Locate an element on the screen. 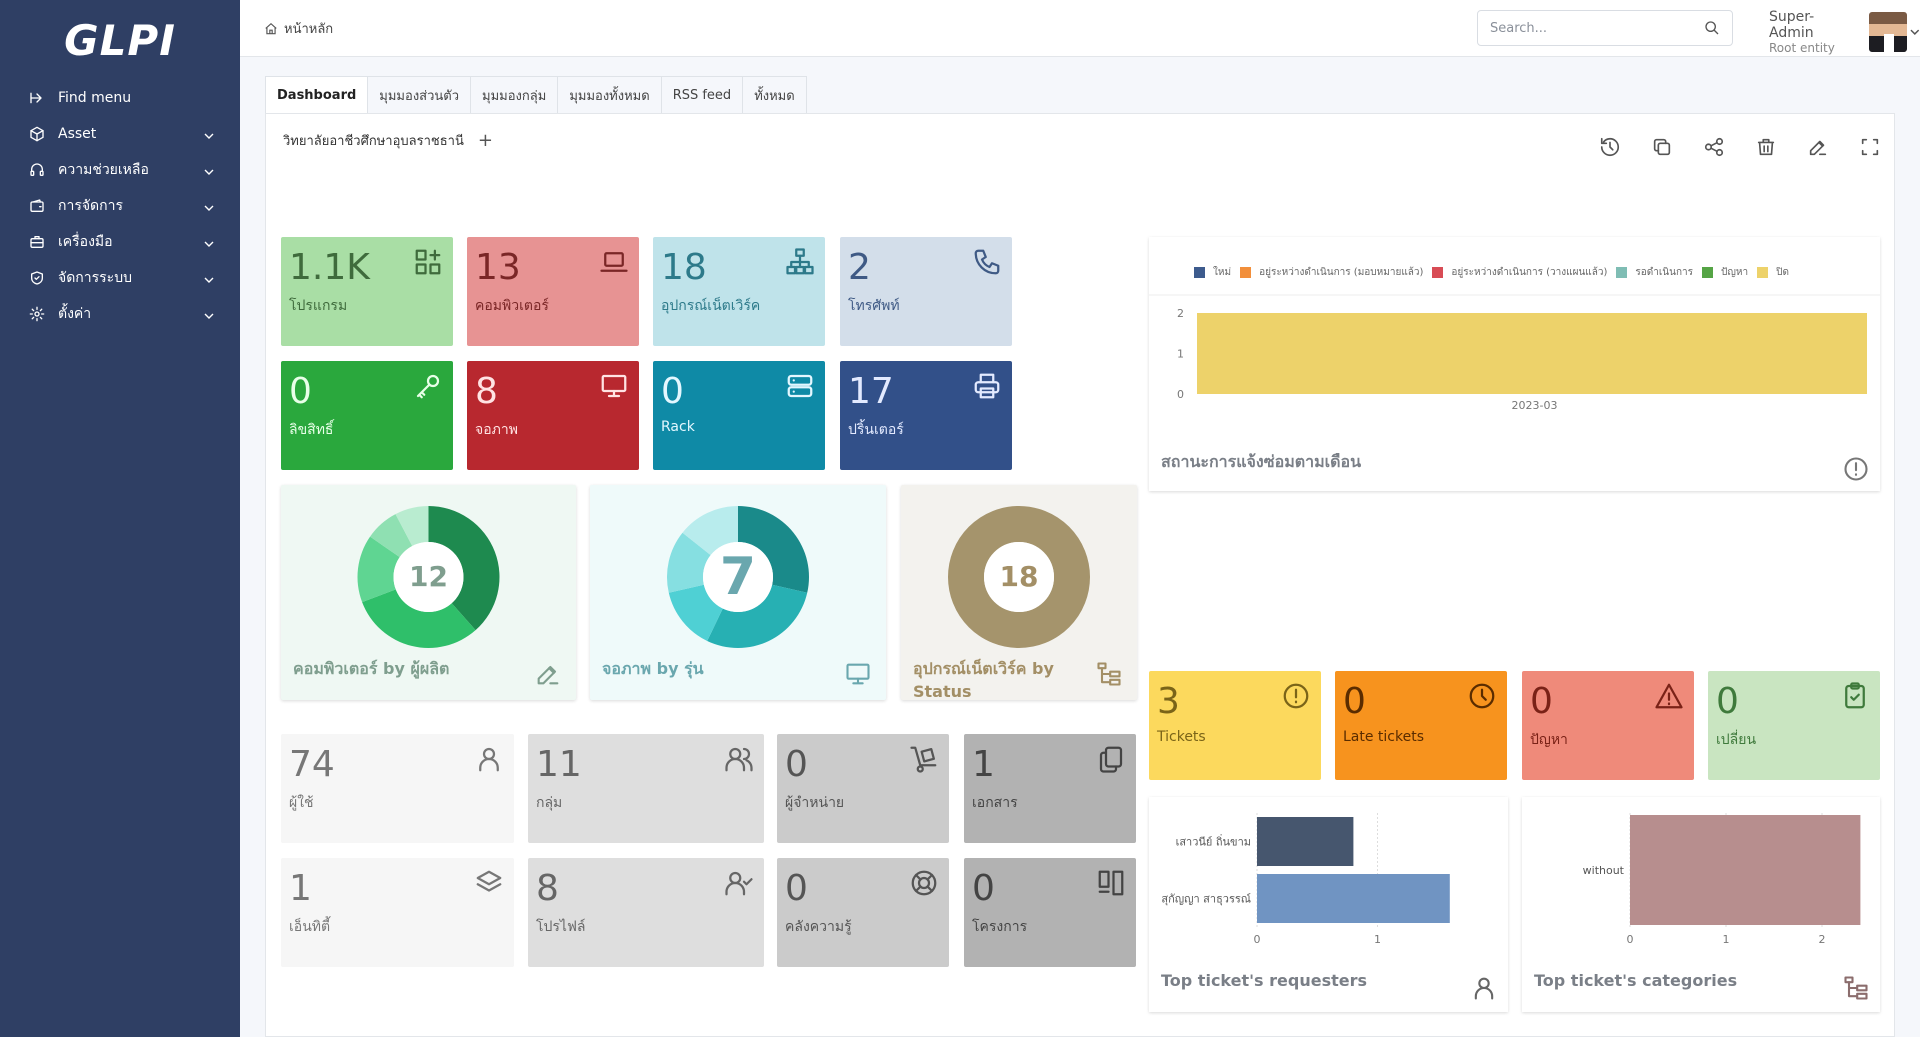  wallet-icon is located at coordinates (37, 206).